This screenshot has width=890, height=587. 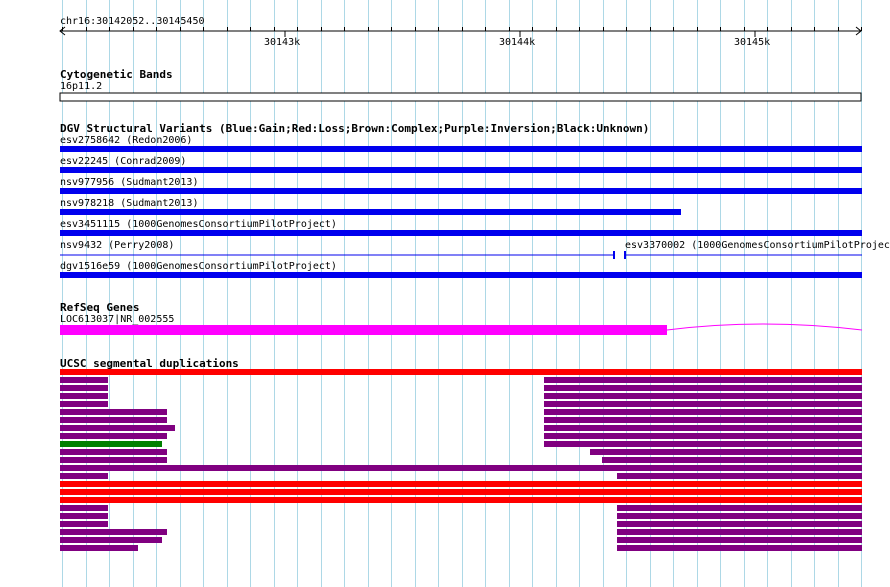 What do you see at coordinates (62, 31) in the screenshot?
I see `ruler-left-arrow-icon` at bounding box center [62, 31].